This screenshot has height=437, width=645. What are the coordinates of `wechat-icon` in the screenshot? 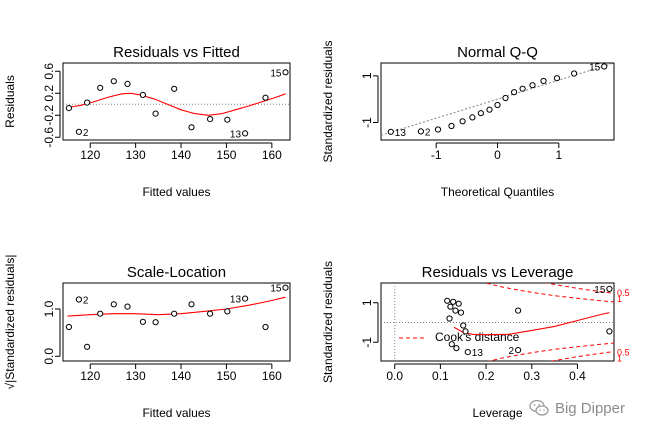 It's located at (539, 407).